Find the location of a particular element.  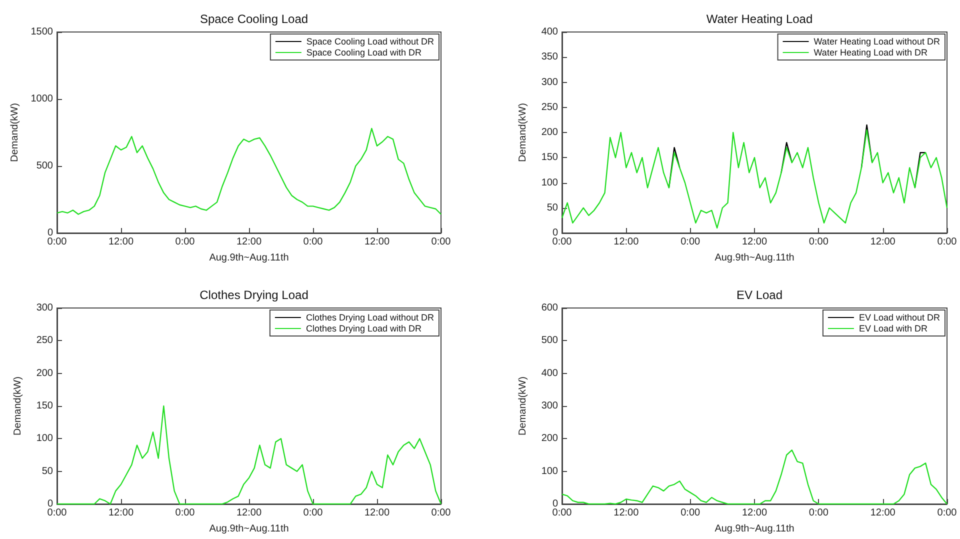

chart-title: EV Load is located at coordinates (759, 295).